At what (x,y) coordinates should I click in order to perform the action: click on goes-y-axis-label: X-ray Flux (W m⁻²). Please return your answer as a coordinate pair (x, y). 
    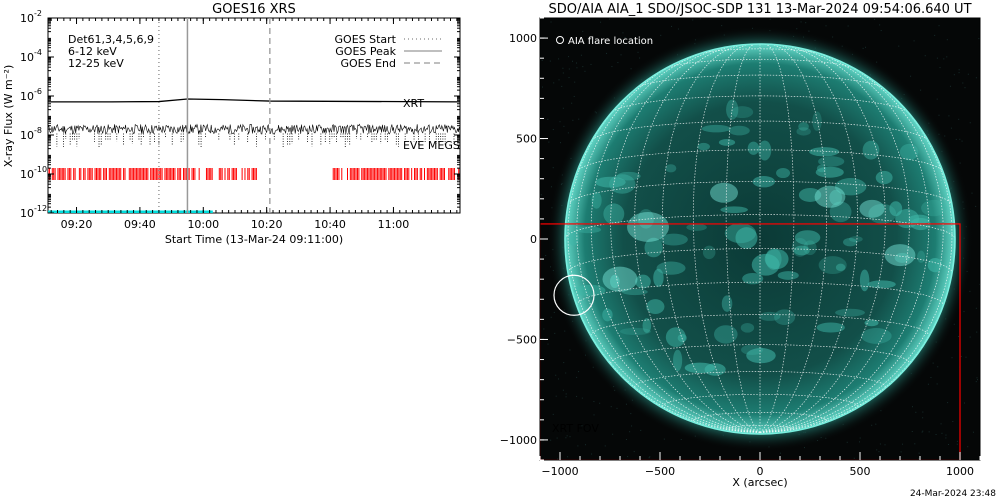
    Looking at the image, I should click on (8, 116).